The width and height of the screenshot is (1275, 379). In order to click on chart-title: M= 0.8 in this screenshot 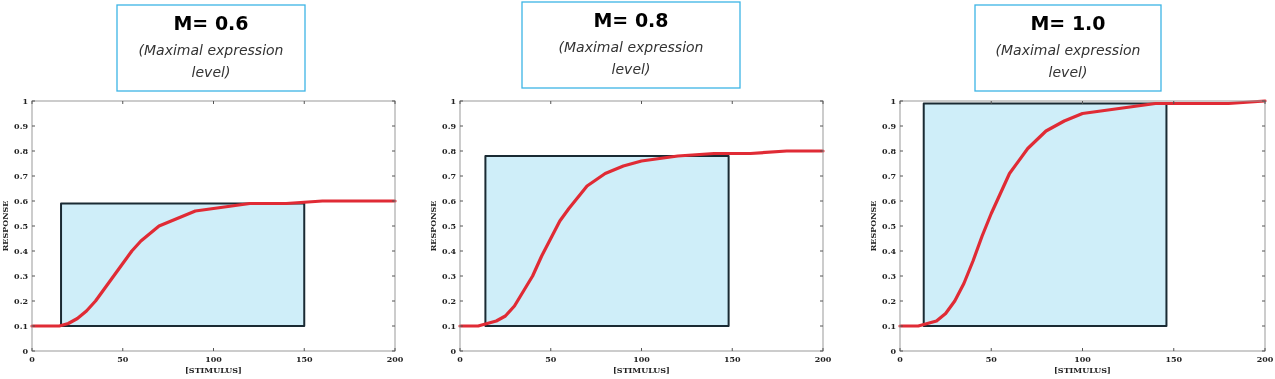, I will do `click(631, 20)`.